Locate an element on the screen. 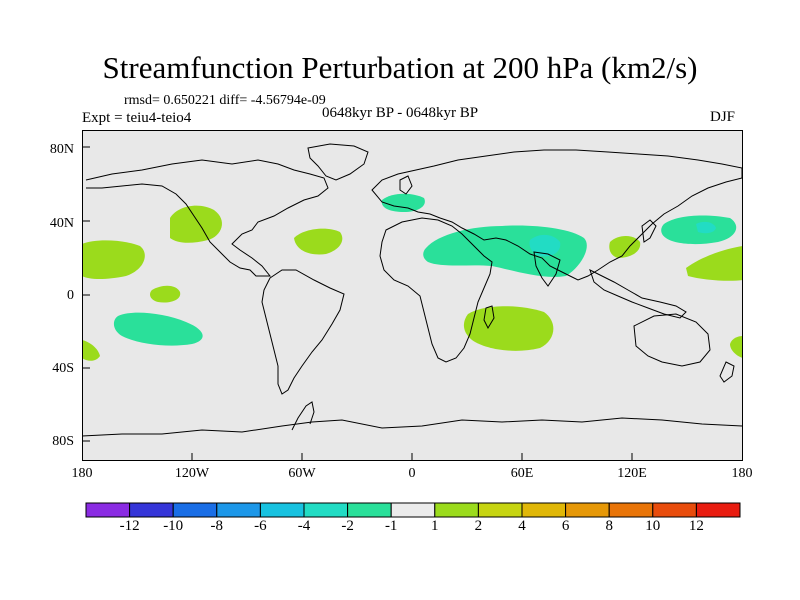 The height and width of the screenshot is (600, 800). neg-anomaly-western-europe is located at coordinates (403, 202).